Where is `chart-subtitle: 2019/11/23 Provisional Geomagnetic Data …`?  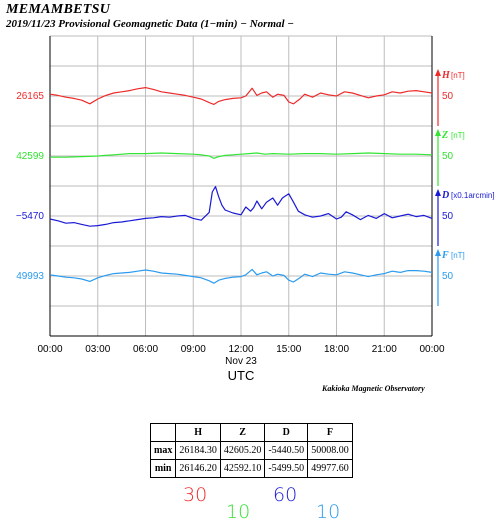 chart-subtitle: 2019/11/23 Provisional Geomagnetic Data … is located at coordinates (150, 24).